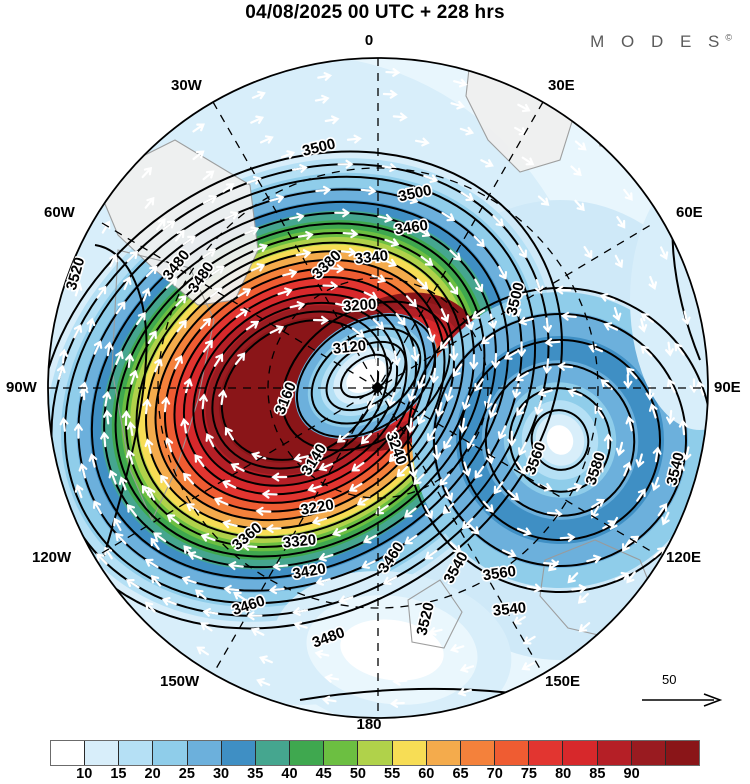 This screenshot has width=750, height=784. Describe the element at coordinates (118, 774) in the screenshot. I see `colorbar-tick-label: 15` at that location.